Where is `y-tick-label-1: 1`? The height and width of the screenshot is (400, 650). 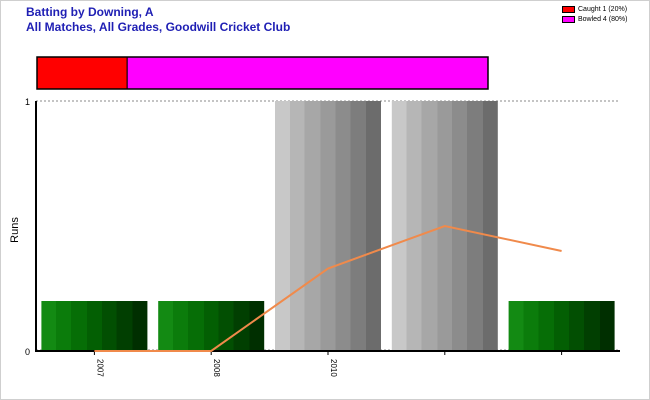 y-tick-label-1: 1 is located at coordinates (27, 102).